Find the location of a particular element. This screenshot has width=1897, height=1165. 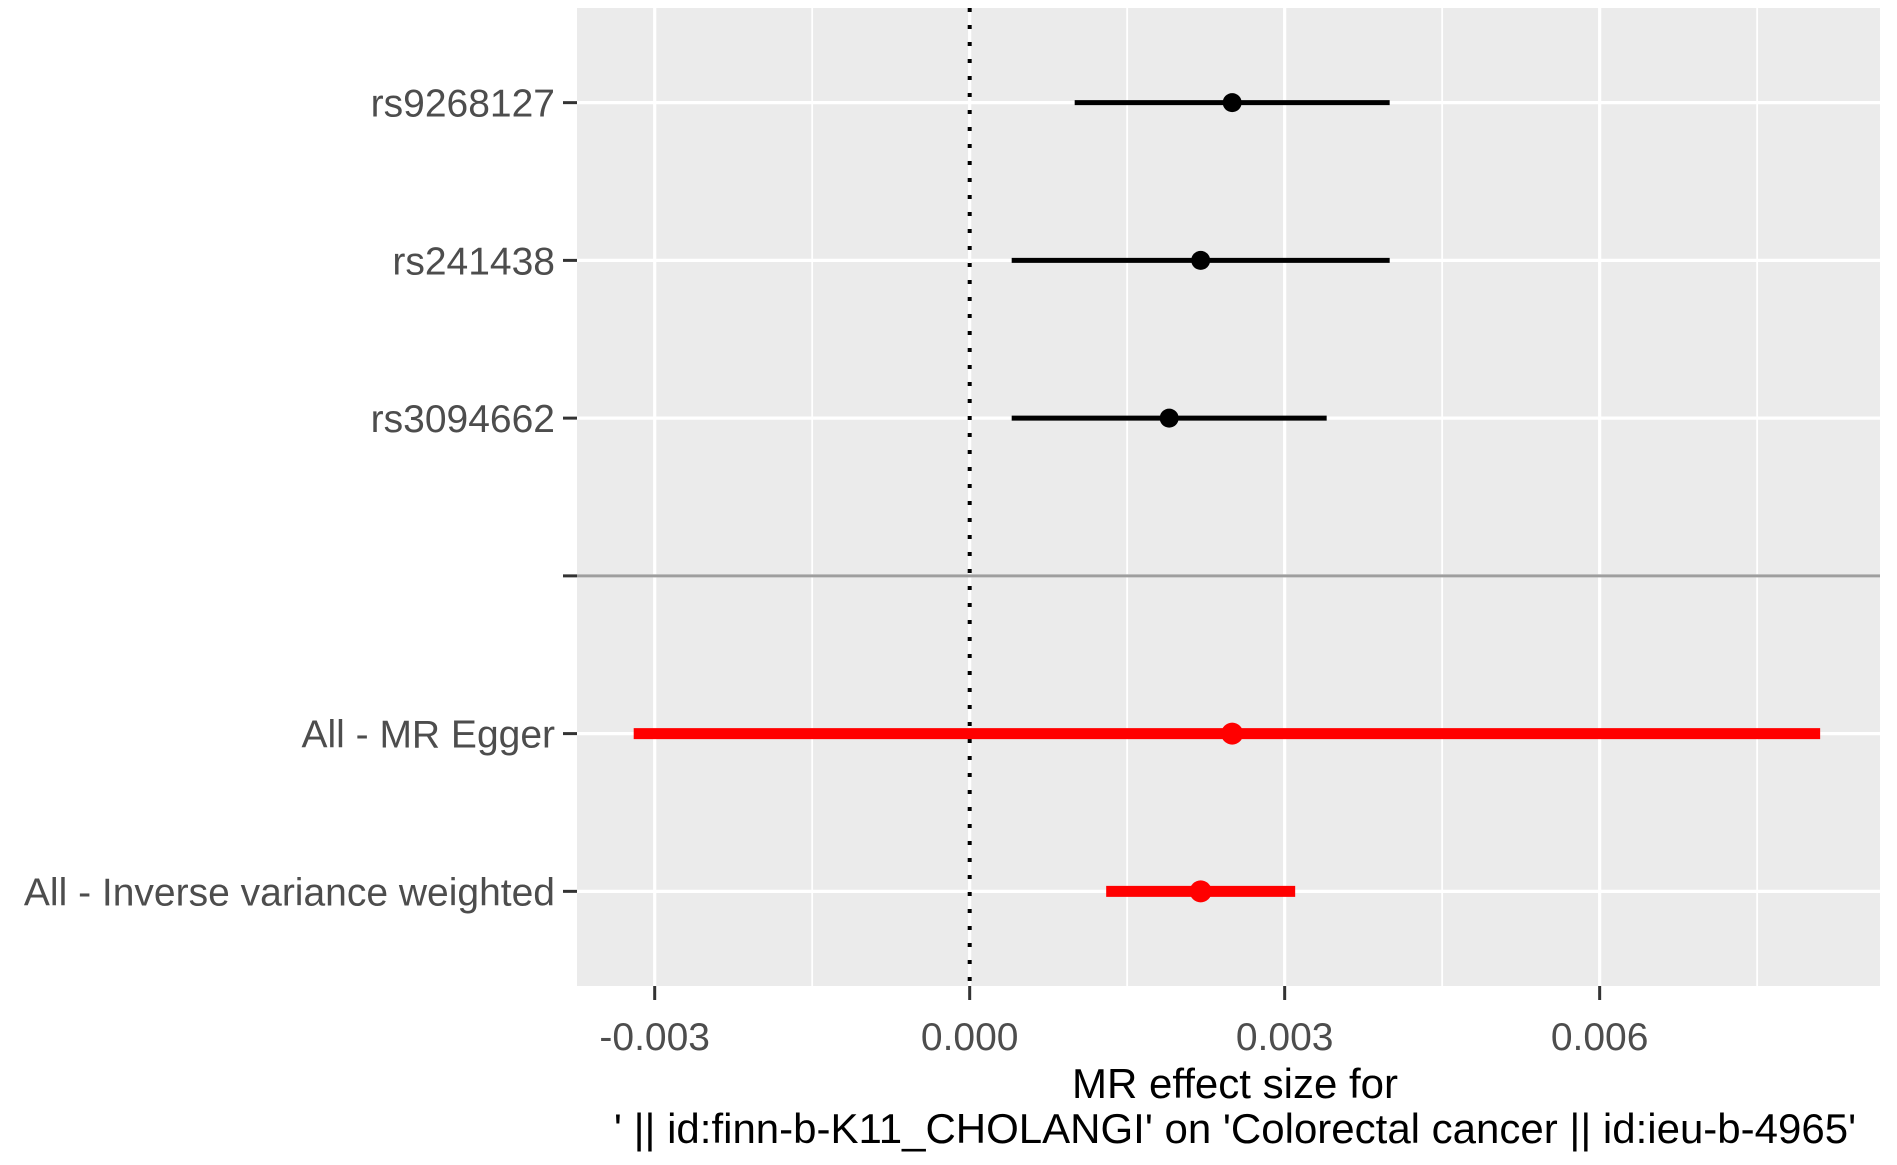

x-axis-tick-label: 0.000 is located at coordinates (970, 1037).